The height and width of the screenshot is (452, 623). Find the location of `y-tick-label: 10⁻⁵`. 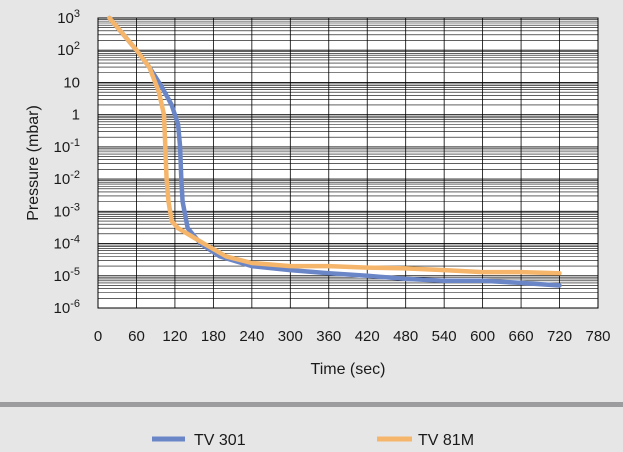

y-tick-label: 10⁻⁵ is located at coordinates (67, 275).